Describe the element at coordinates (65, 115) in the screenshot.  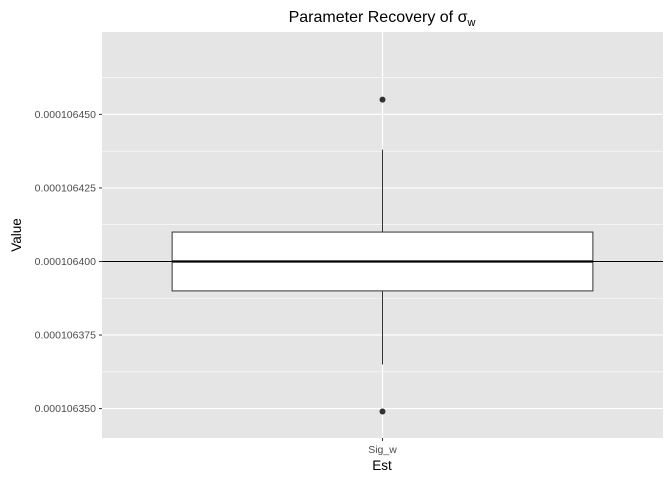
I see `y-tick-label: 0.000106450` at that location.